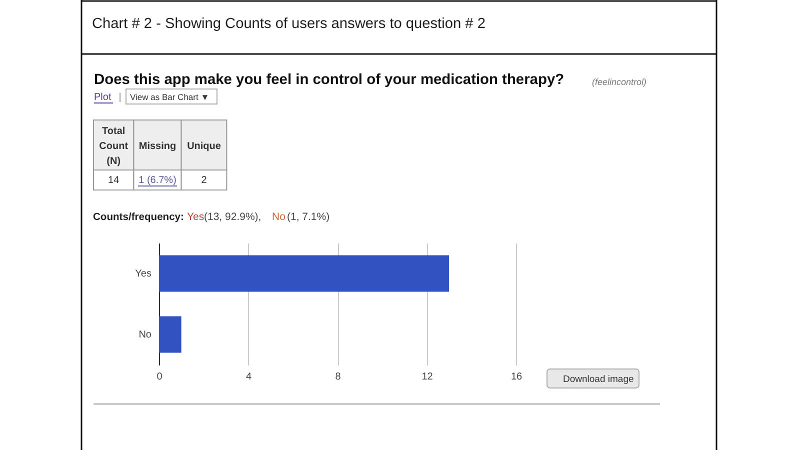 Image resolution: width=800 pixels, height=450 pixels. I want to click on text: No, so click(279, 217).